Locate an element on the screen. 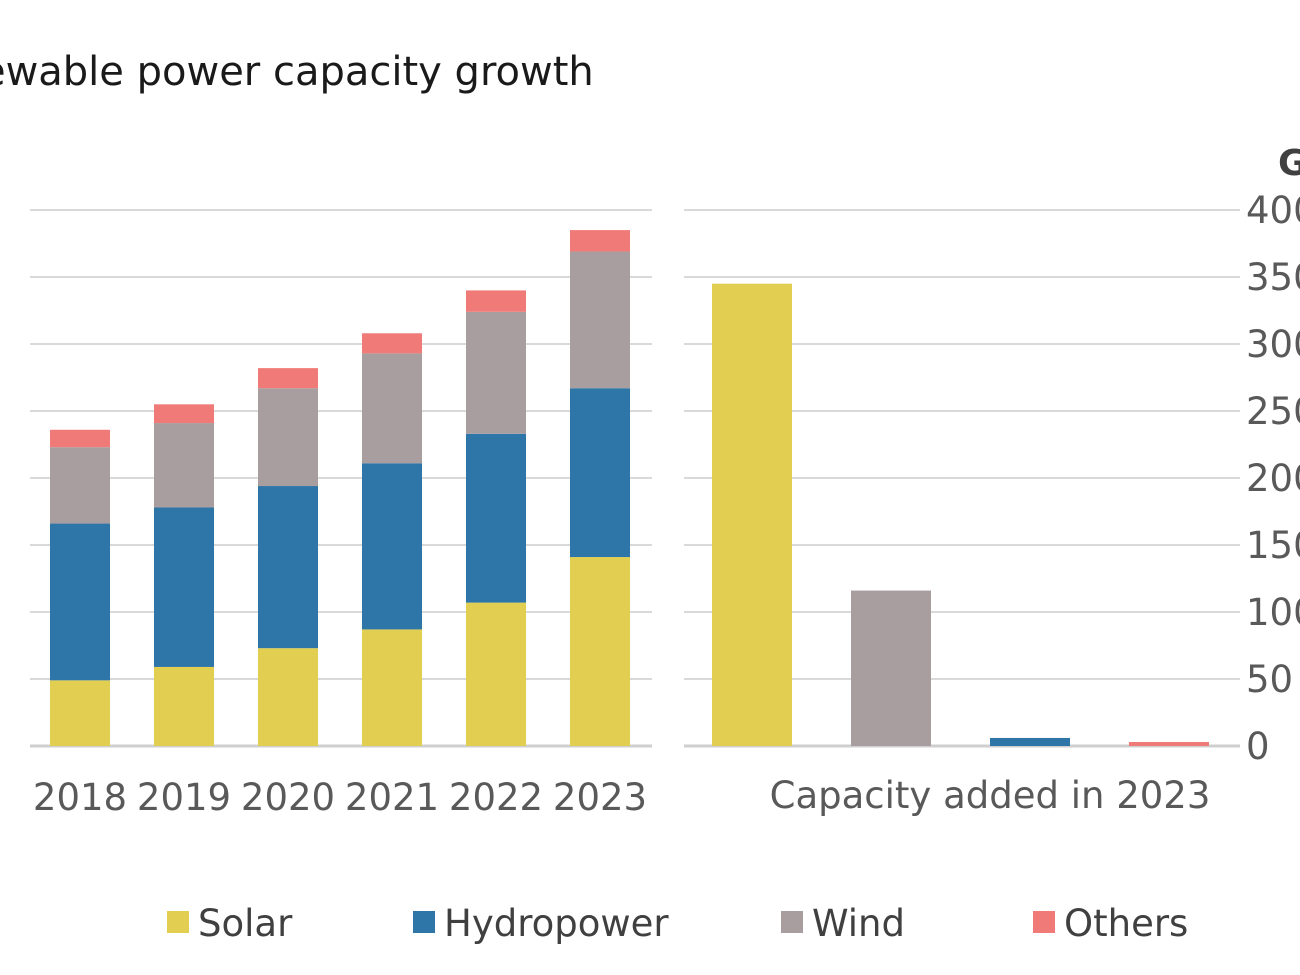 Image resolution: width=1300 pixels, height=975 pixels. legend-label-solar: Solar is located at coordinates (245, 923).